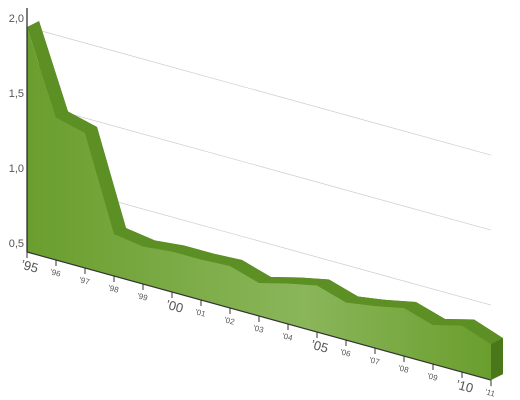 This screenshot has width=520, height=400. I want to click on y-tick-label: 1,5, so click(16, 94).